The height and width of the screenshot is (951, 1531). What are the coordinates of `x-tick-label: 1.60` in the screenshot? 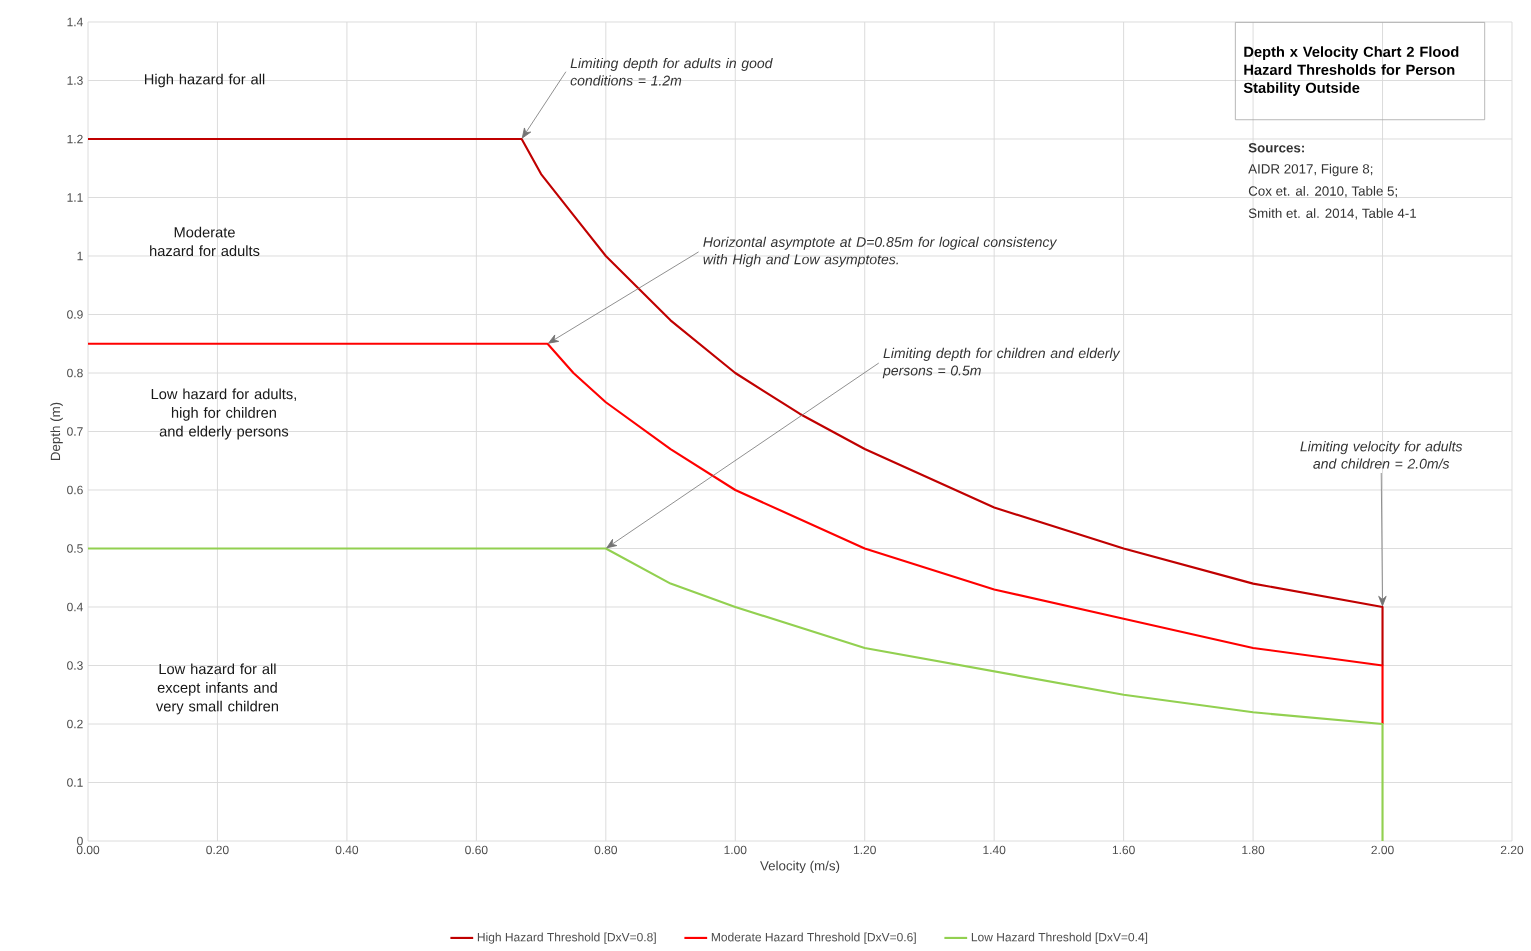 It's located at (1123, 850).